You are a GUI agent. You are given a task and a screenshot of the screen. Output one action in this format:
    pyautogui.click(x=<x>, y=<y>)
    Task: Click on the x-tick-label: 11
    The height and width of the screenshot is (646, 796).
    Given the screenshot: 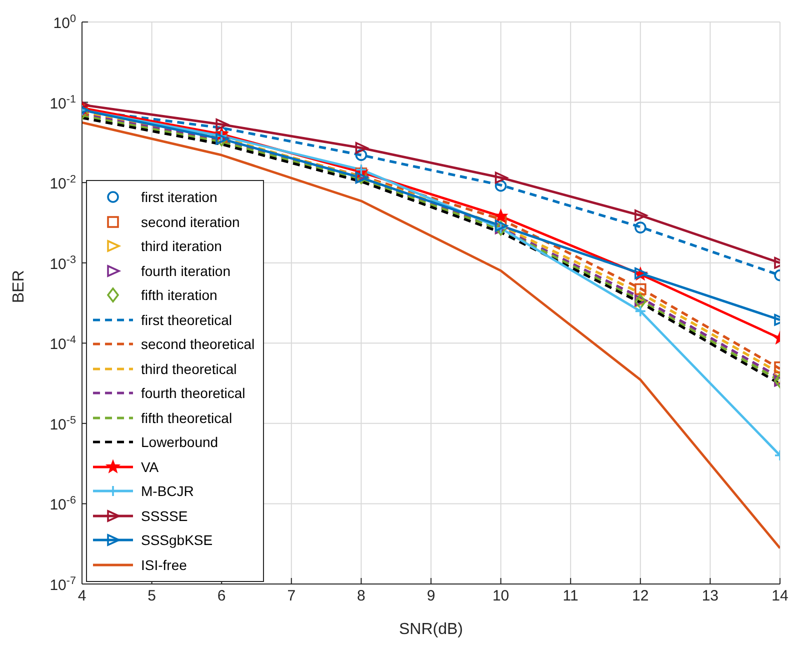 What is the action you would take?
    pyautogui.click(x=570, y=596)
    